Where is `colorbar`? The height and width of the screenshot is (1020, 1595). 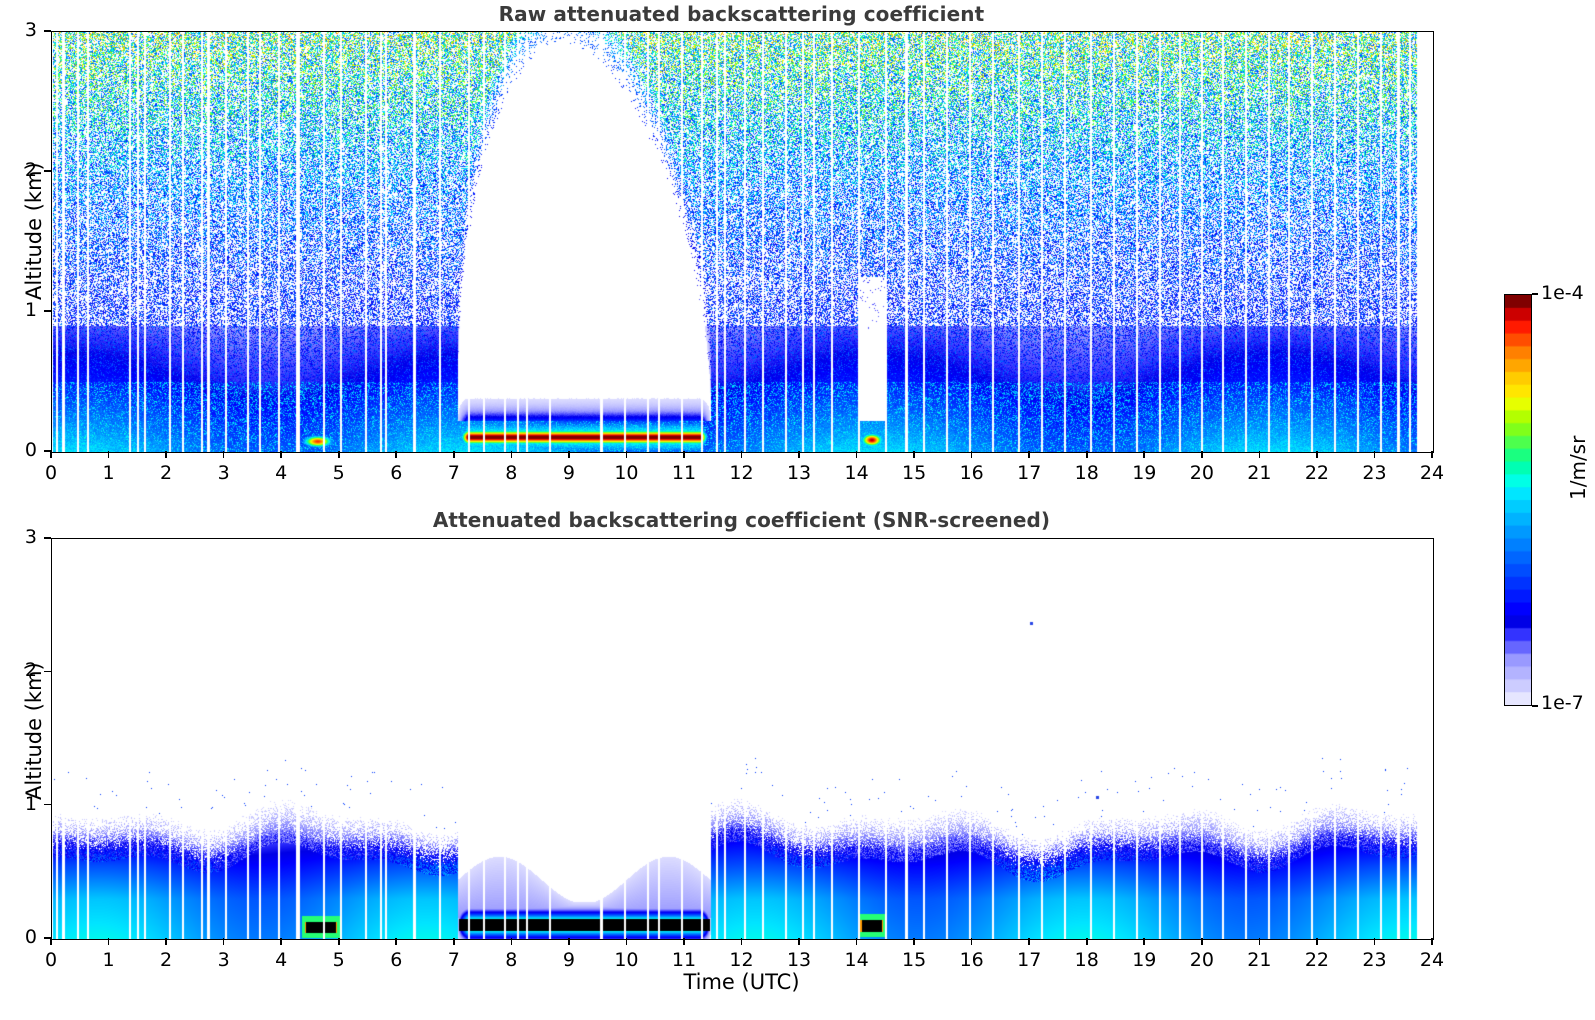
colorbar is located at coordinates (1518, 500).